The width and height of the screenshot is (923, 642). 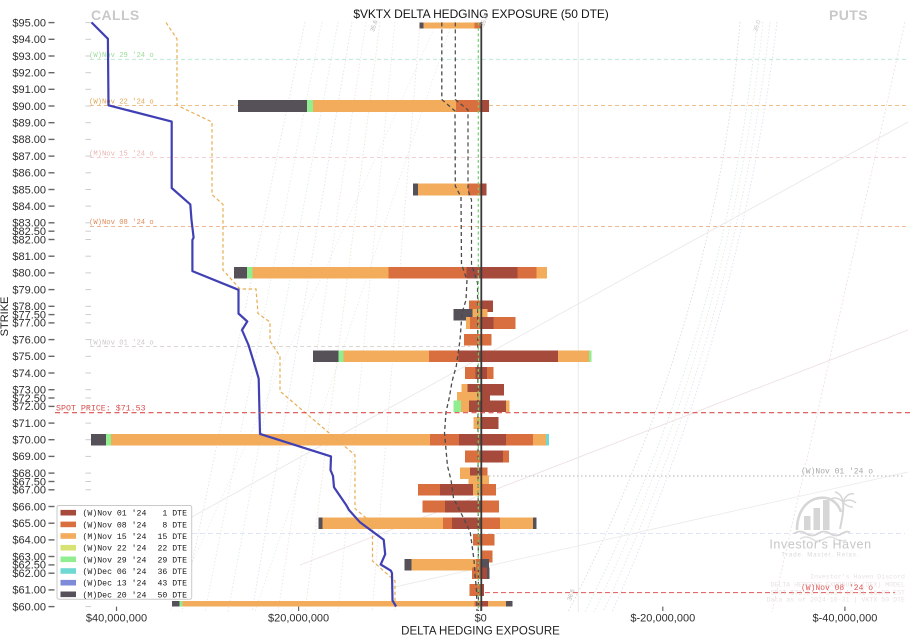 I want to click on svg-text: $82.00, so click(x=29, y=240).